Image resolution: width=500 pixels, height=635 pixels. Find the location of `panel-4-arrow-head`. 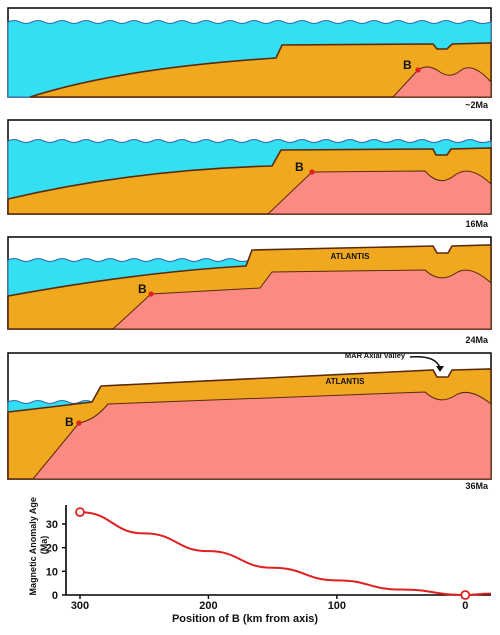

panel-4-arrow-head is located at coordinates (440, 369).